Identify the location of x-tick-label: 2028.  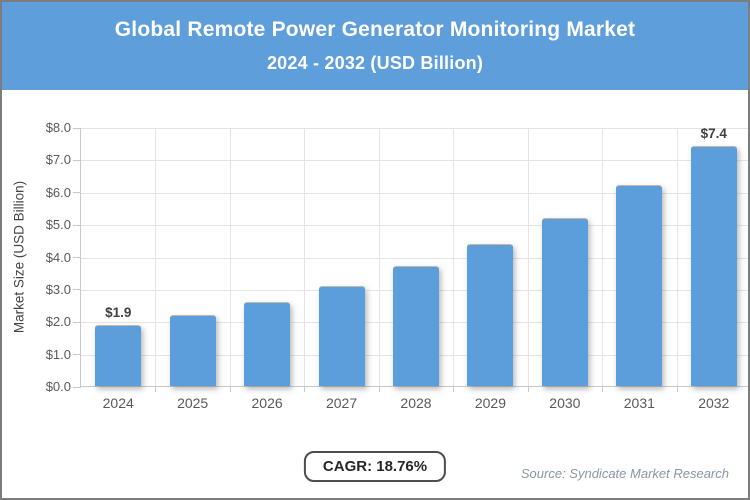
(416, 403).